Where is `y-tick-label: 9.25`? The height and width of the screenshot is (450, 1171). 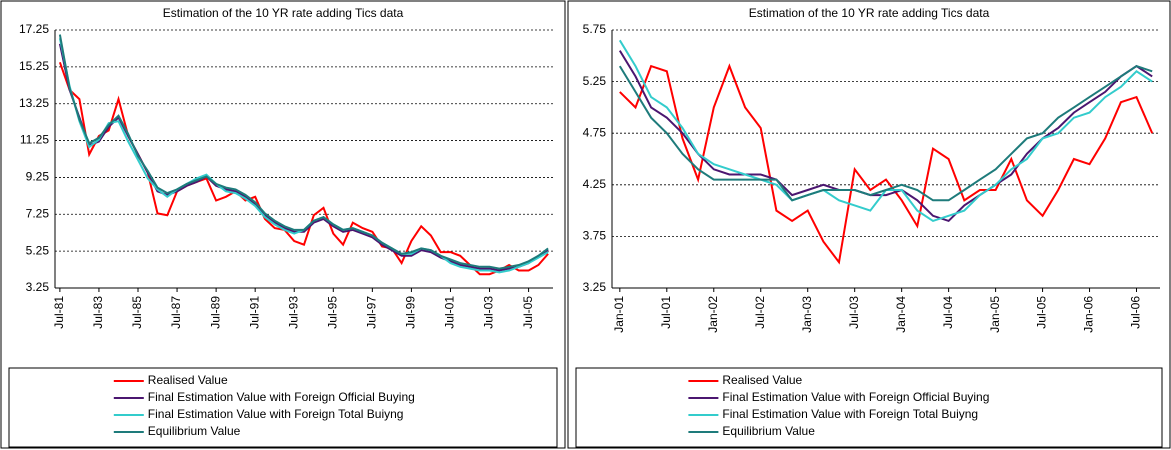 y-tick-label: 9.25 is located at coordinates (38, 177).